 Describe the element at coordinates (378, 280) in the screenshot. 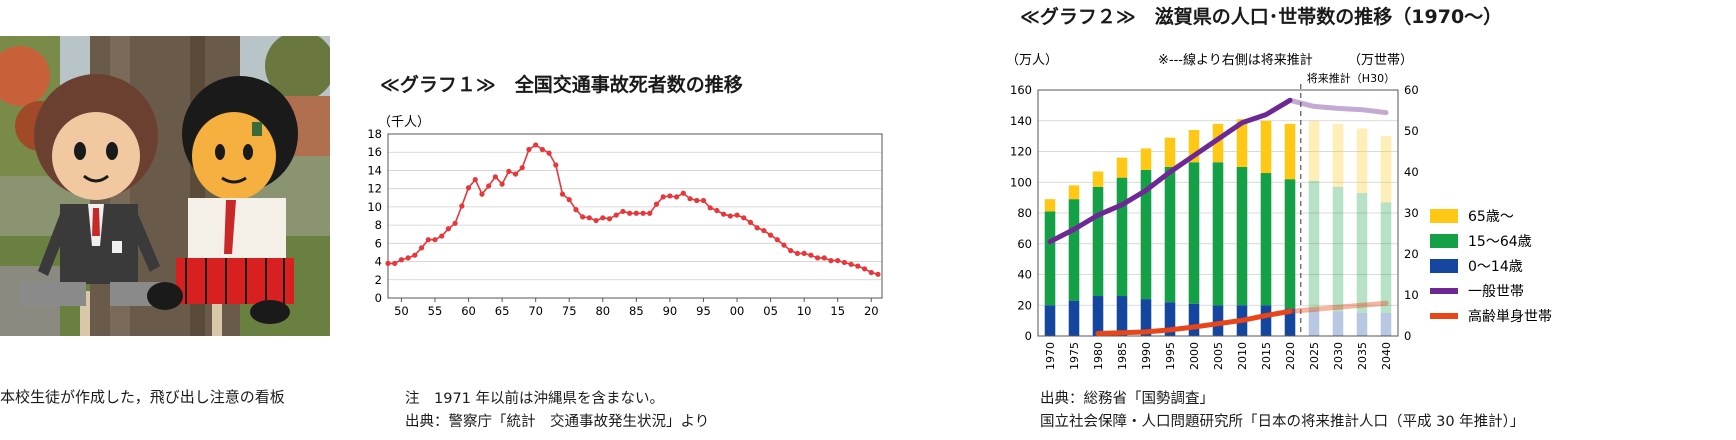

I see `chart1-y-tick-label: 2` at that location.